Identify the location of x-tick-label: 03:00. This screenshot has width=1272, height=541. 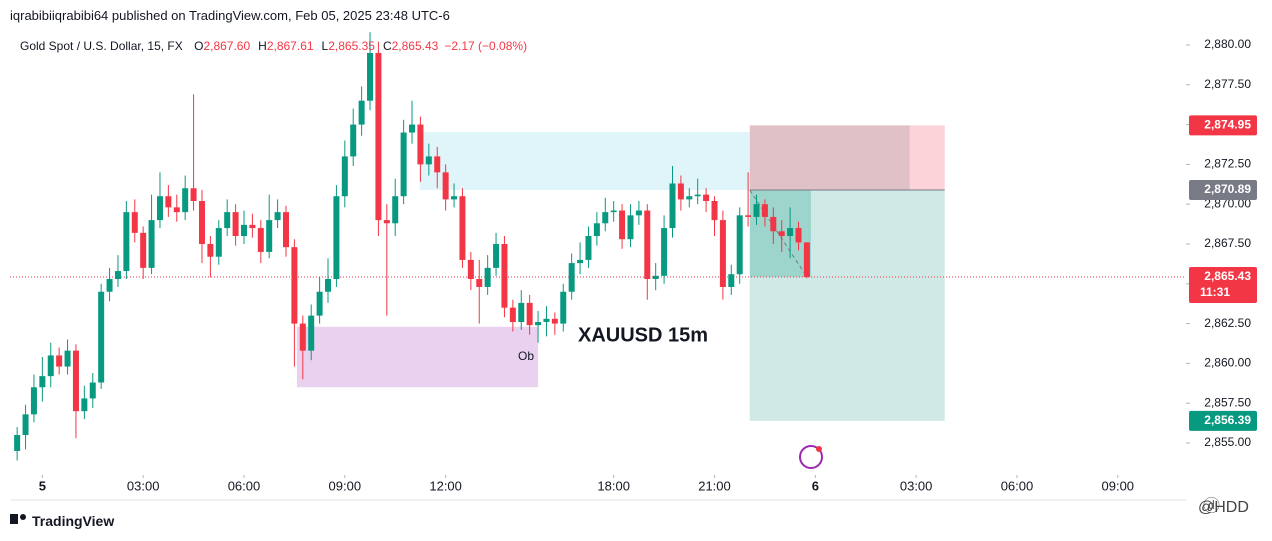
(916, 485).